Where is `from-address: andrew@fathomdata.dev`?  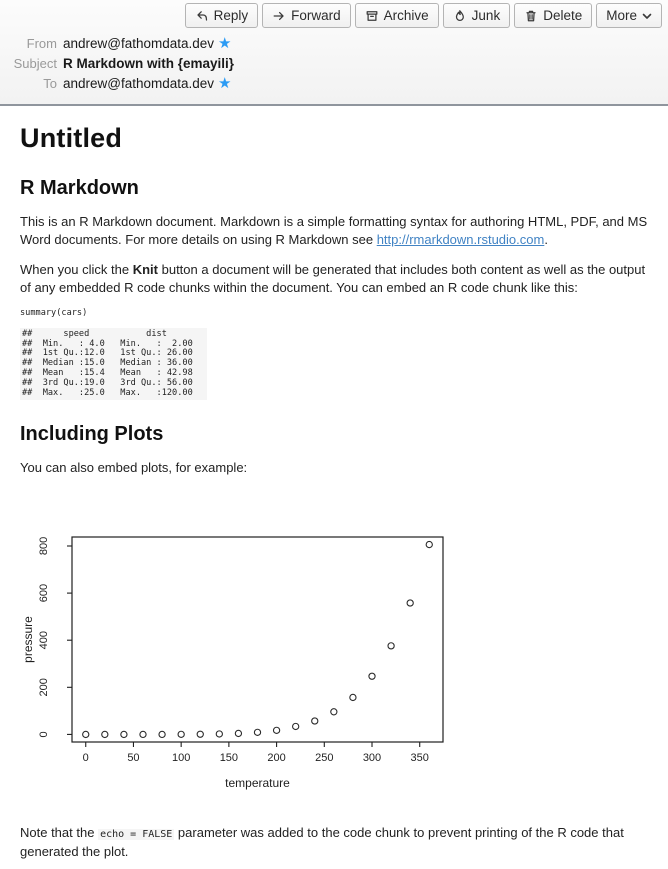 from-address: andrew@fathomdata.dev is located at coordinates (139, 43).